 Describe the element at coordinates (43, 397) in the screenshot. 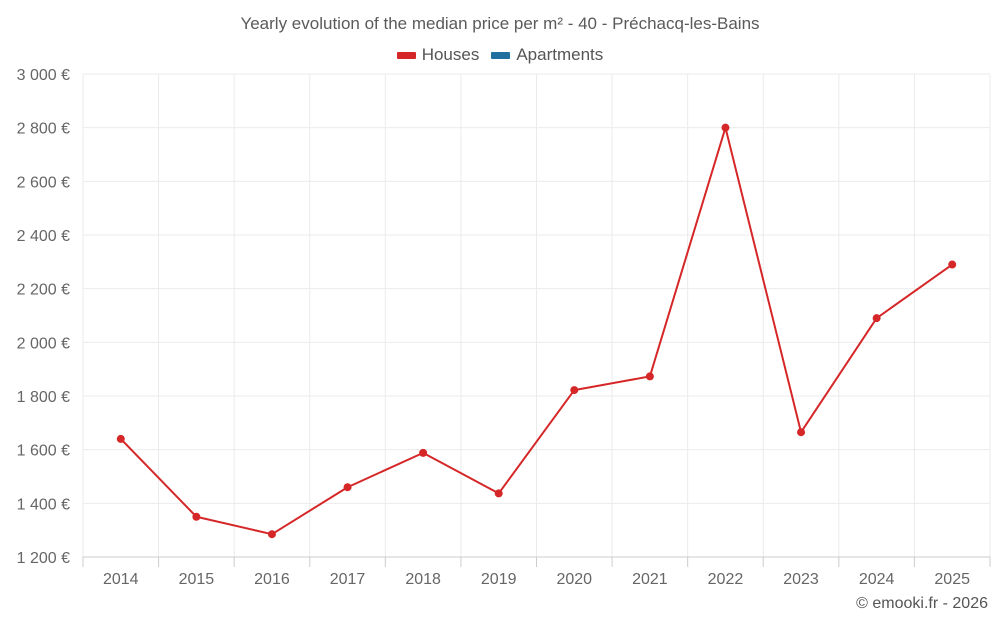

I see `y-tick-label: 1 800 €` at that location.